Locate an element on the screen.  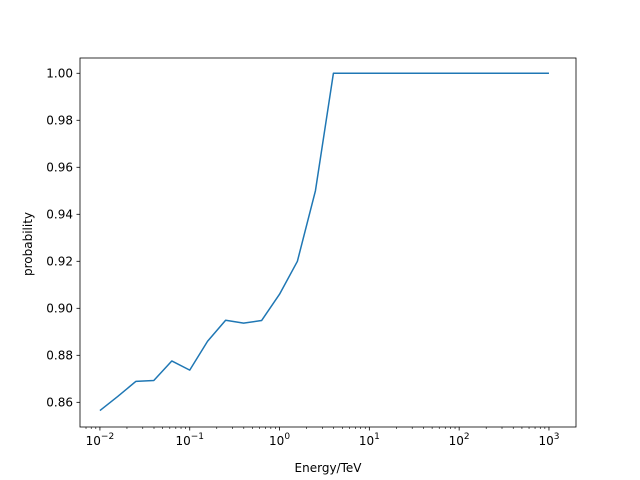
x-tick-label: 10¹ is located at coordinates (369, 440).